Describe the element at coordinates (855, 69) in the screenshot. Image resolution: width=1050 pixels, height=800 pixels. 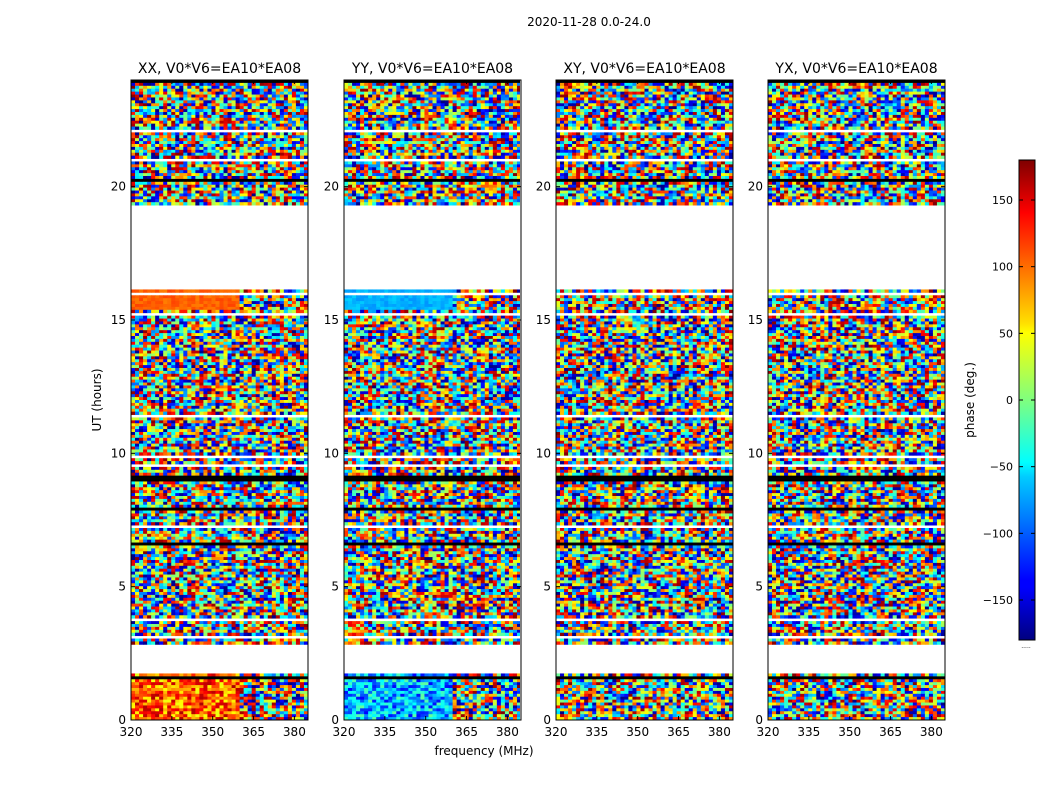
I see `panel-title: YX, V0*V6=EA10*EA08` at that location.